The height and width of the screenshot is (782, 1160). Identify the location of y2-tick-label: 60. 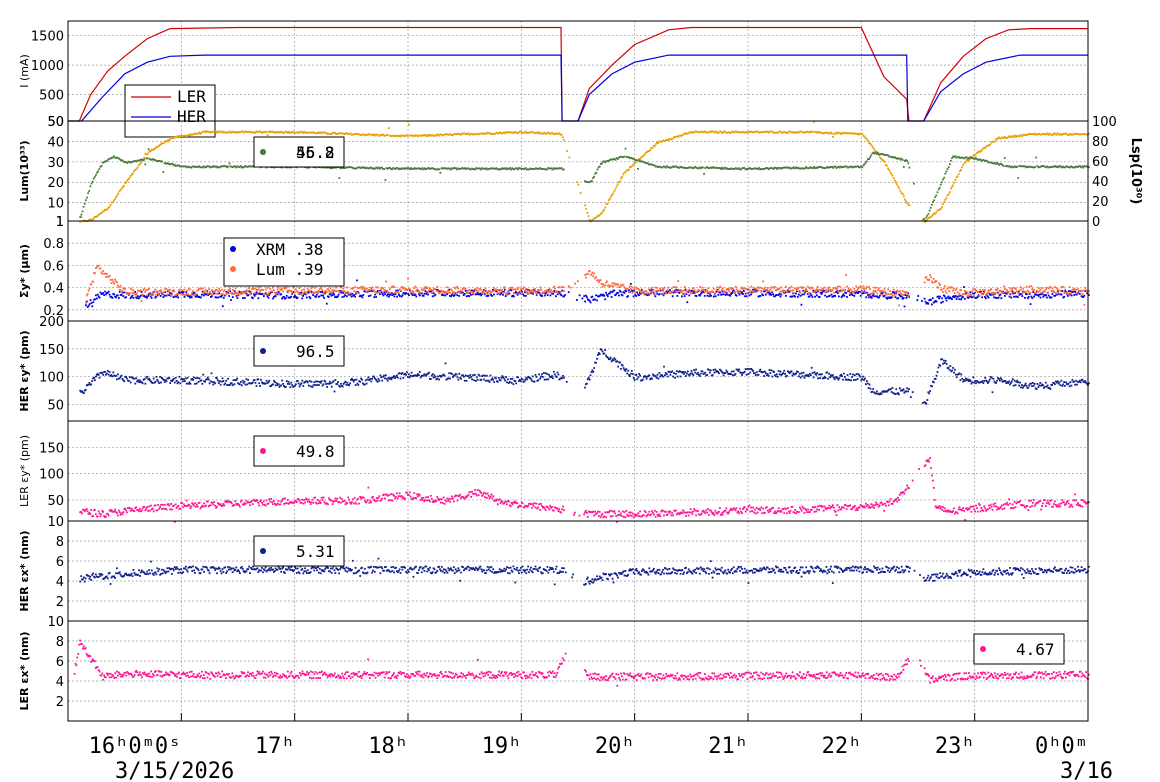
(1100, 162).